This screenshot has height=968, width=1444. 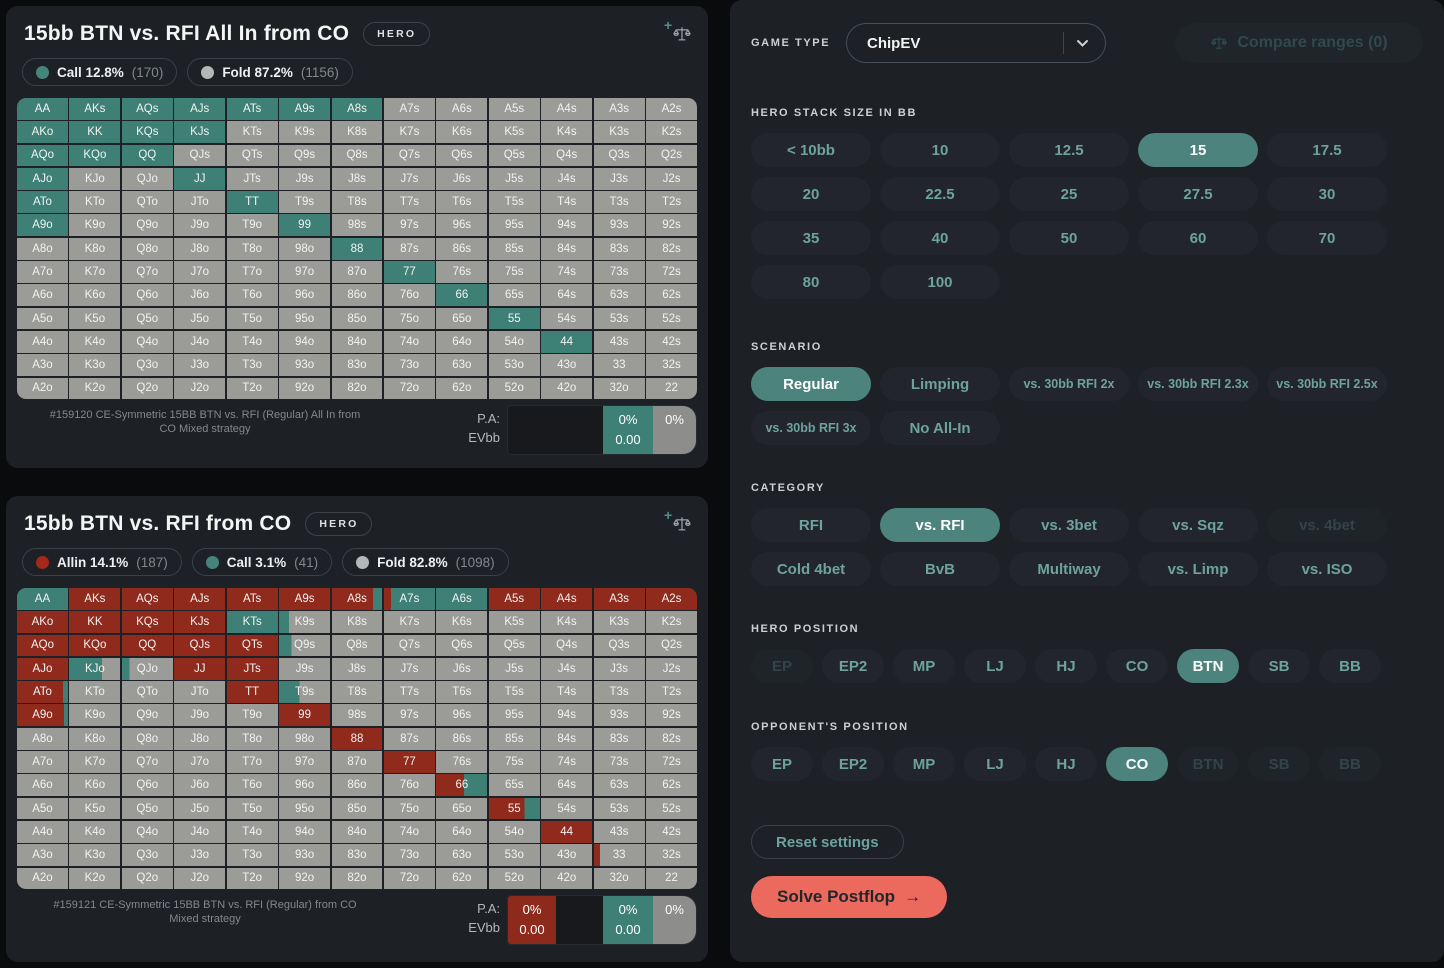 I want to click on stack-option-50: 50, so click(x=1069, y=238).